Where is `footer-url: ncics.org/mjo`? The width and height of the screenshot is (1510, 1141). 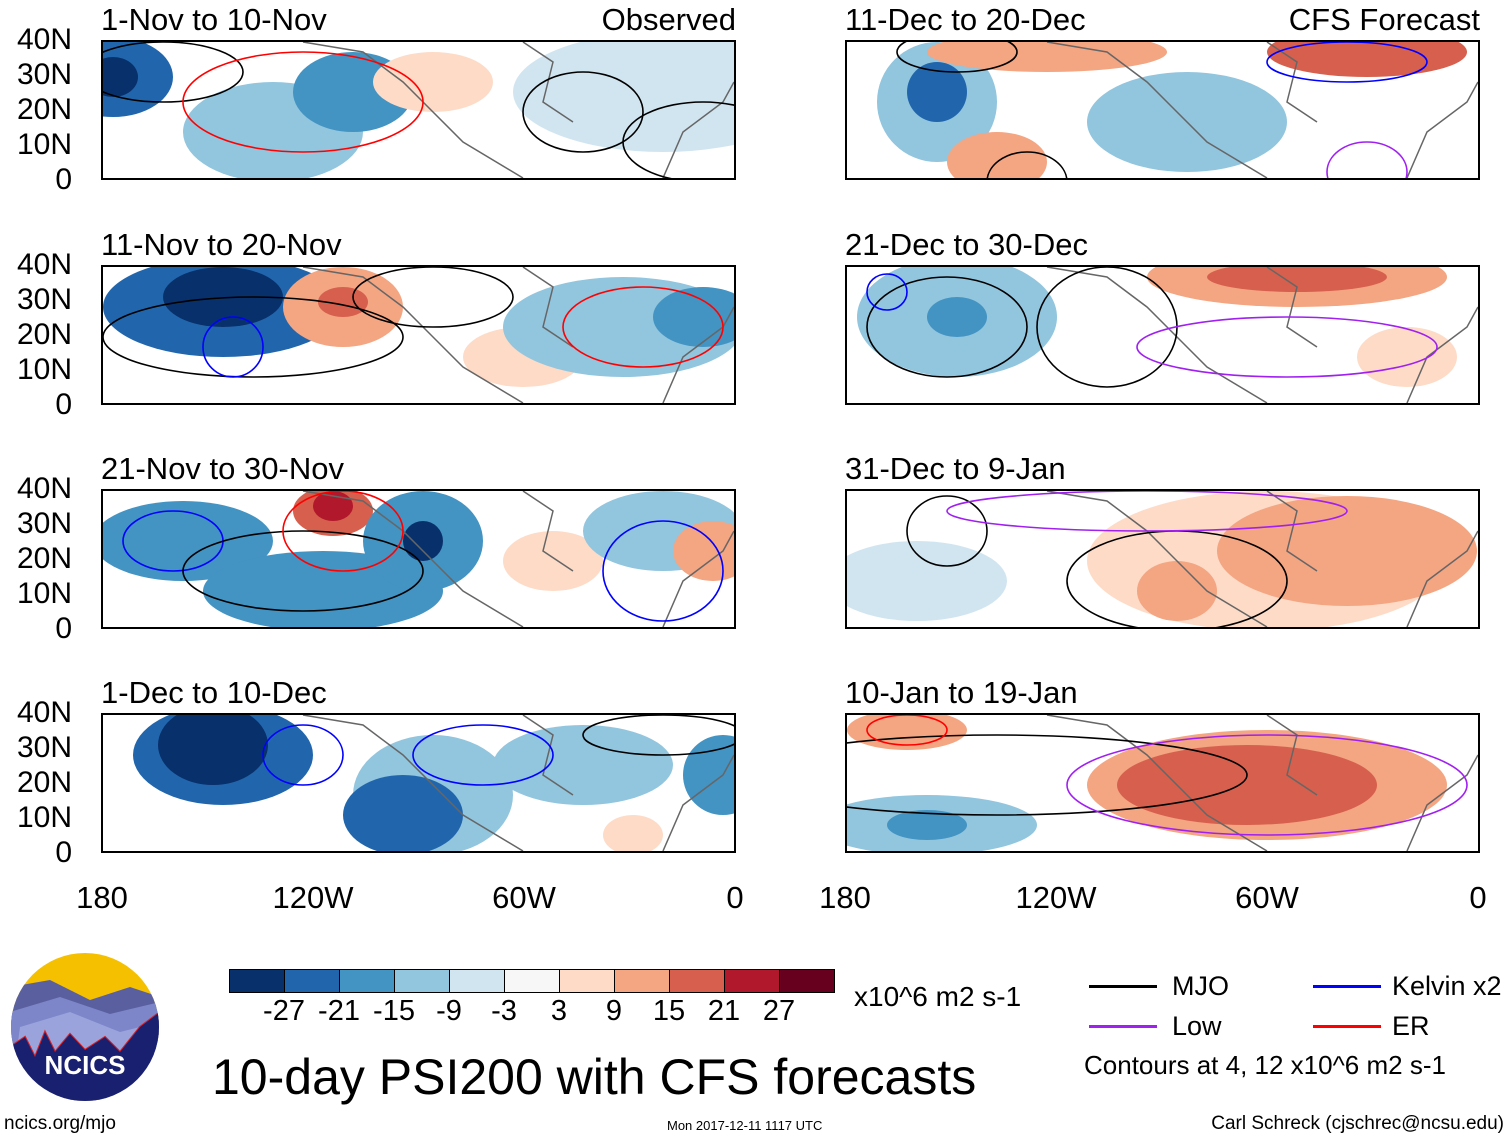 footer-url: ncics.org/mjo is located at coordinates (60, 1123).